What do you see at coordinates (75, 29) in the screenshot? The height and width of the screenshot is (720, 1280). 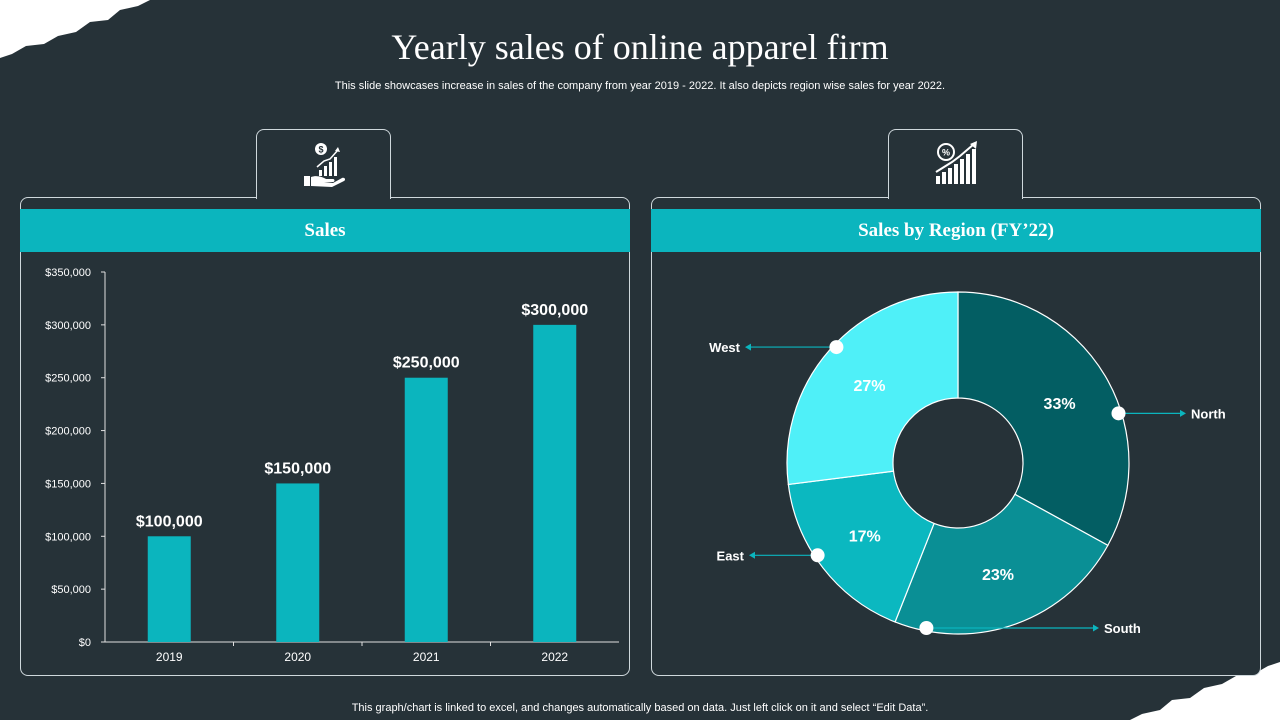 I see `torn-paper-corner-top-left` at bounding box center [75, 29].